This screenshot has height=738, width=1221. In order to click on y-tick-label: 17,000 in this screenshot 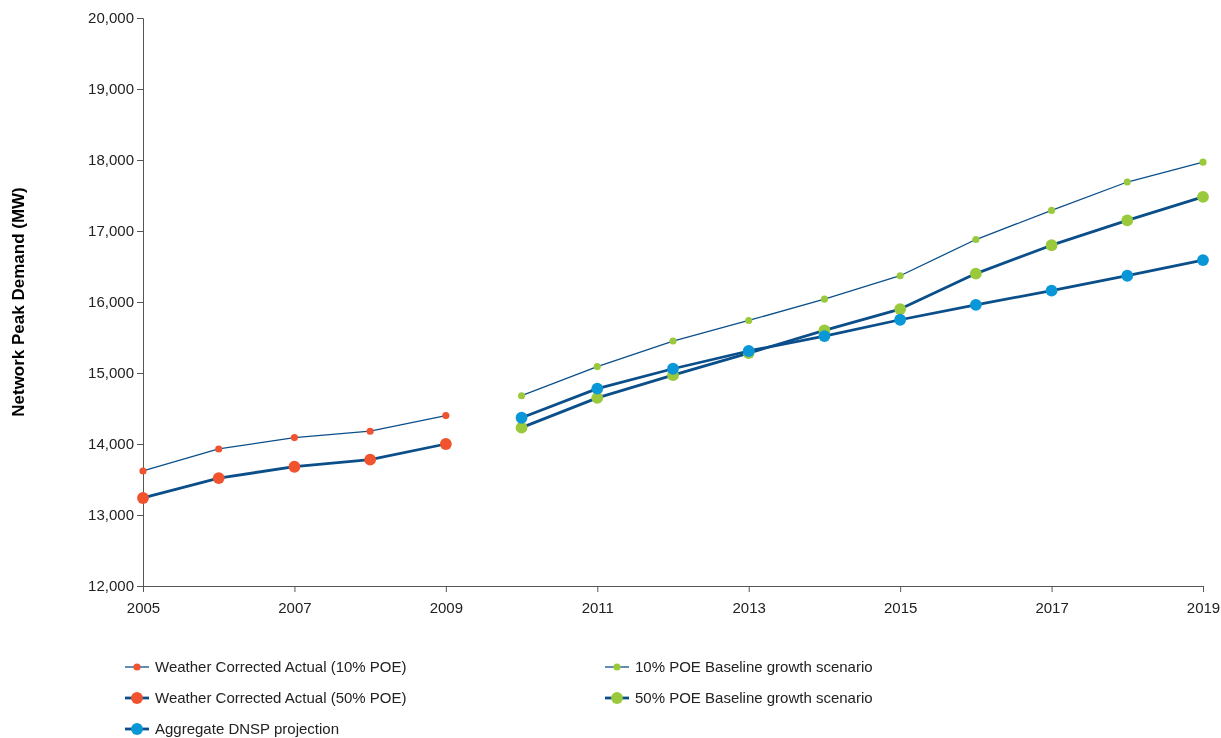, I will do `click(111, 231)`.